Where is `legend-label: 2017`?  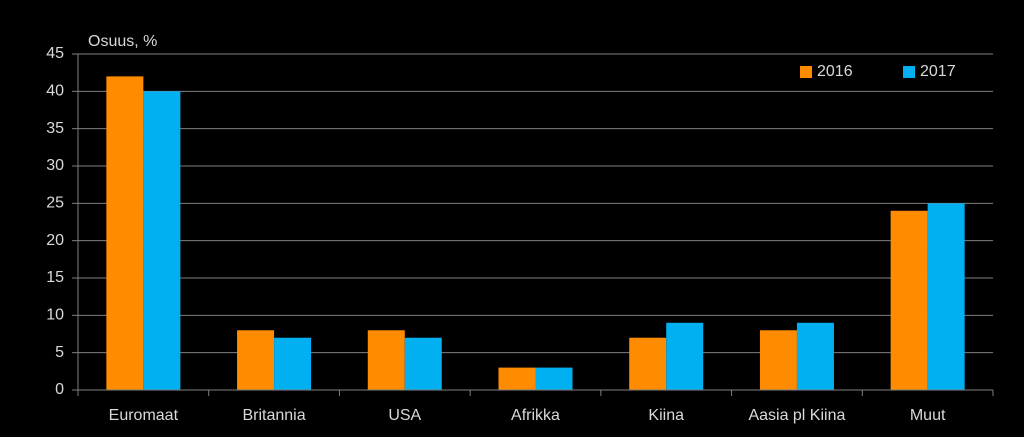 legend-label: 2017 is located at coordinates (938, 71).